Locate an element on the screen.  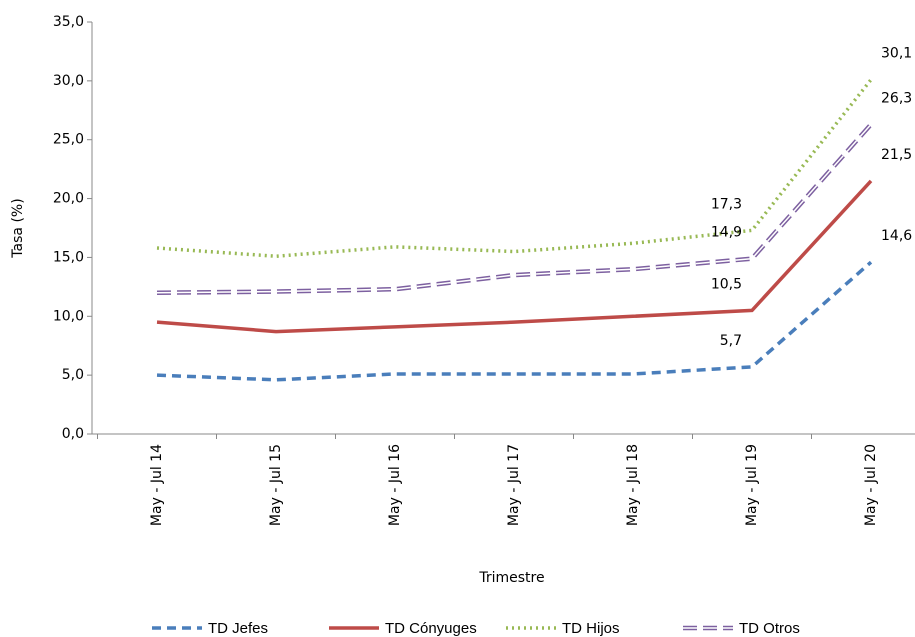
legend-label: TD Cónyuges is located at coordinates (431, 628).